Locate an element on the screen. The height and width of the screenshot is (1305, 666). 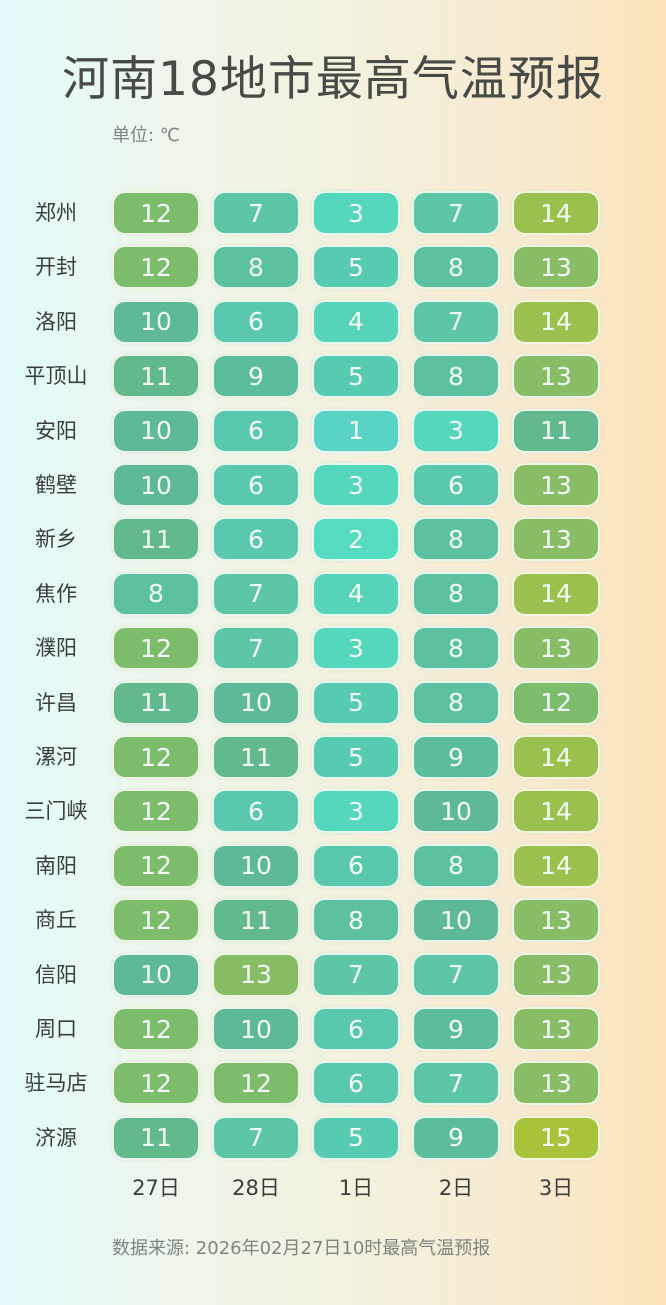
table-row: 洛阳 10 6 4 7 14 is located at coordinates (333, 322).